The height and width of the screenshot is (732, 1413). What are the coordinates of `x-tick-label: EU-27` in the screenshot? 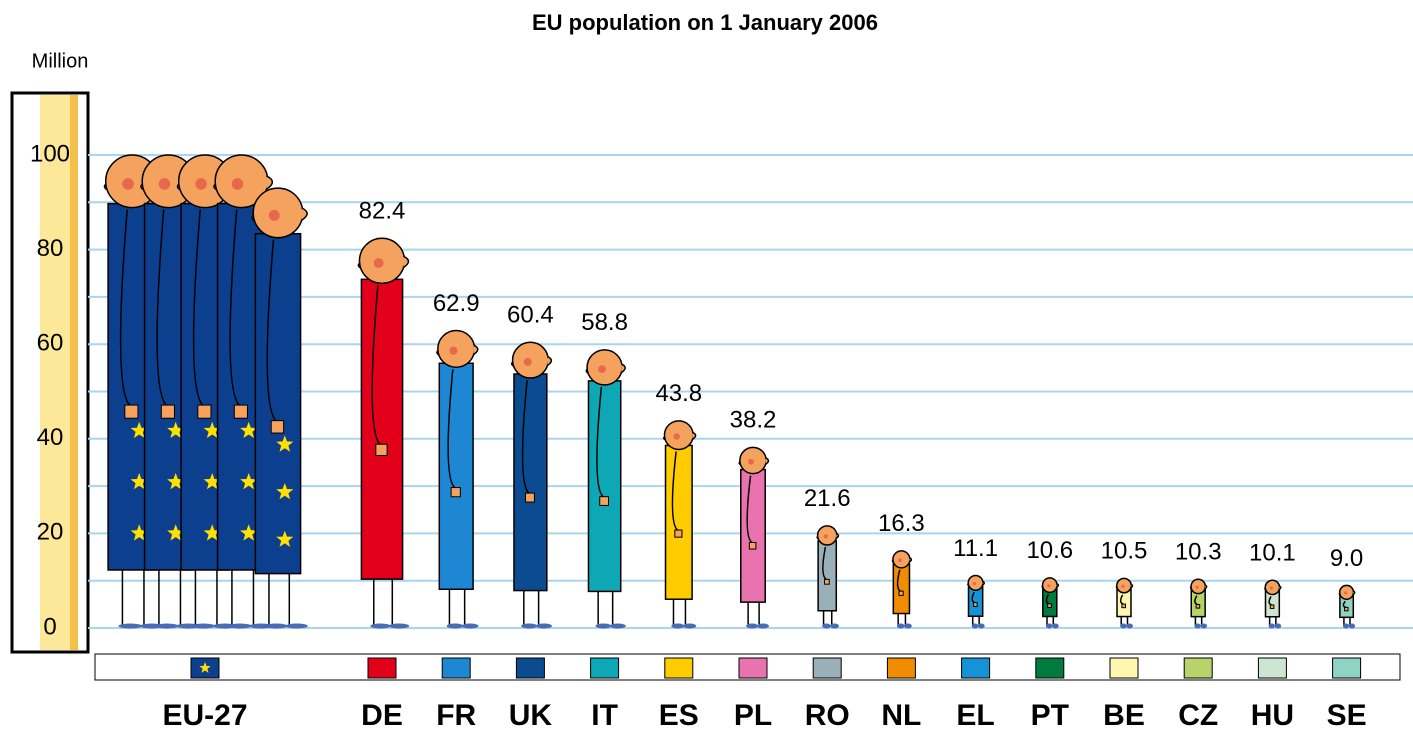 It's located at (204, 715).